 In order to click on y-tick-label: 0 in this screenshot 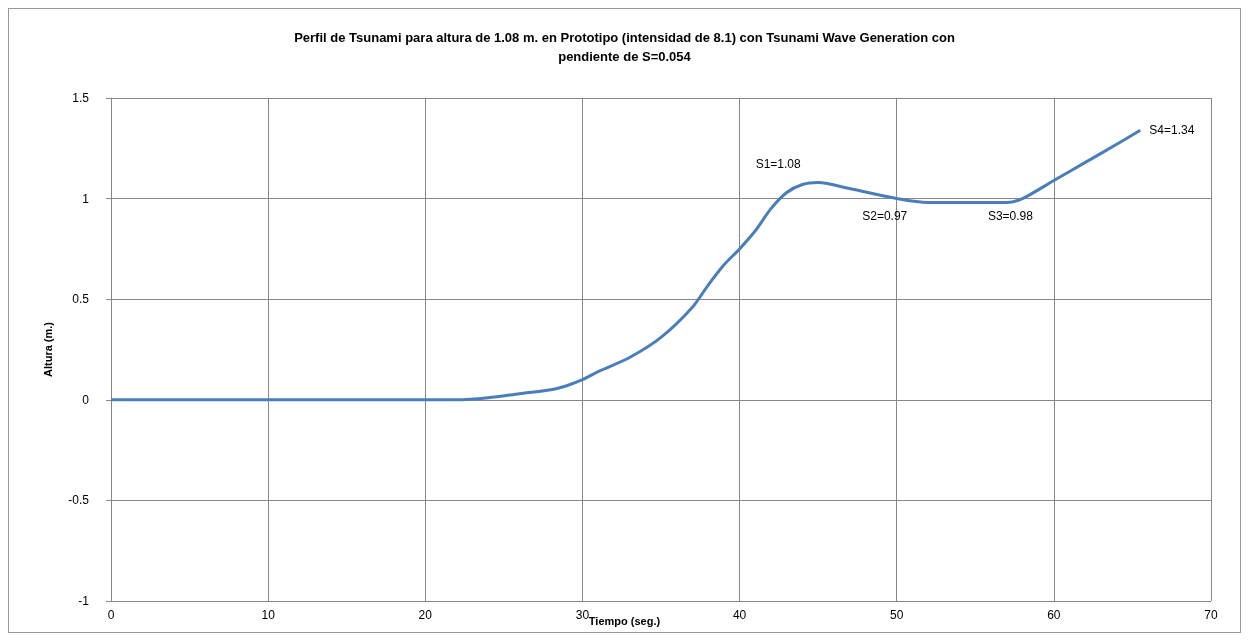, I will do `click(86, 399)`.